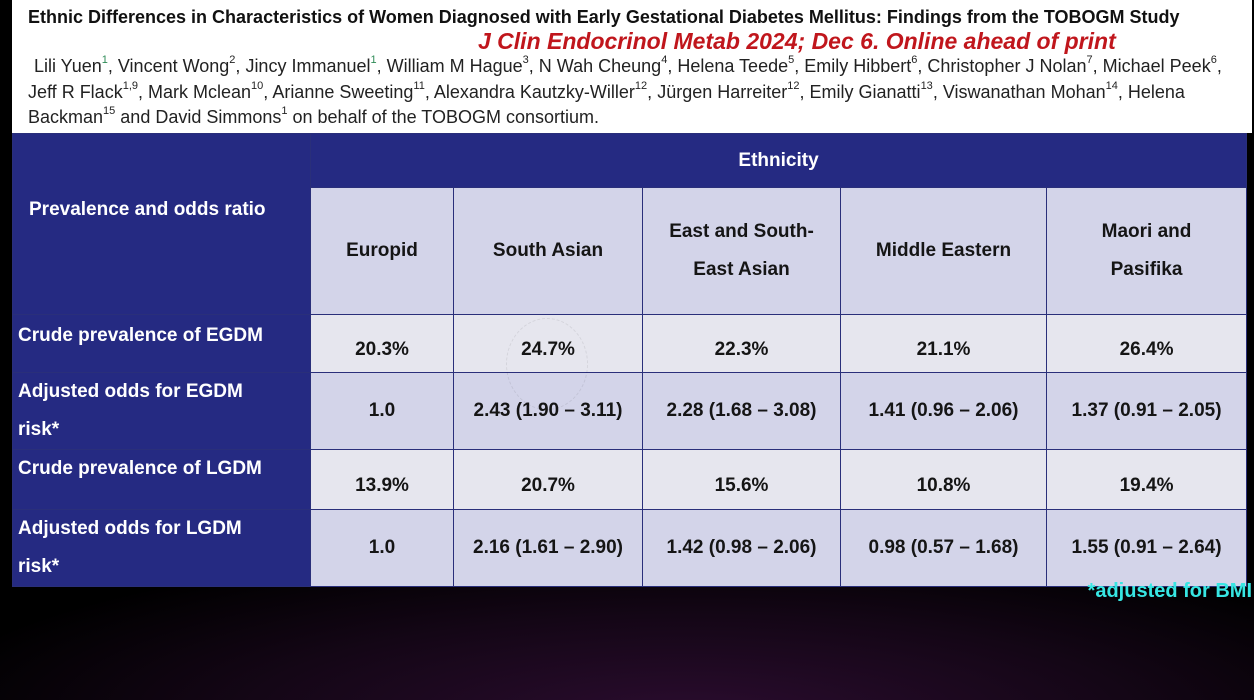  What do you see at coordinates (343, 91) in the screenshot?
I see `author-name: Arianne Sweeting` at bounding box center [343, 91].